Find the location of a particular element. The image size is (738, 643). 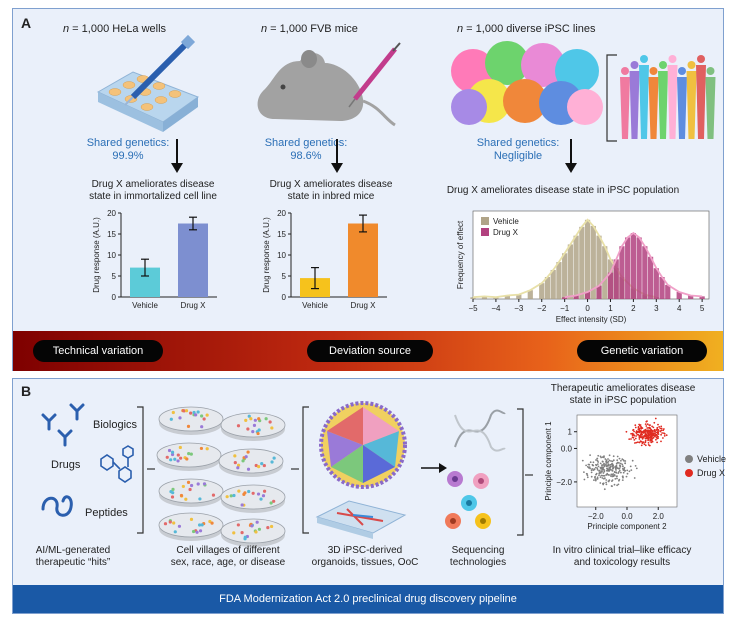

y-tick-label: 0 is located at coordinates (114, 297).